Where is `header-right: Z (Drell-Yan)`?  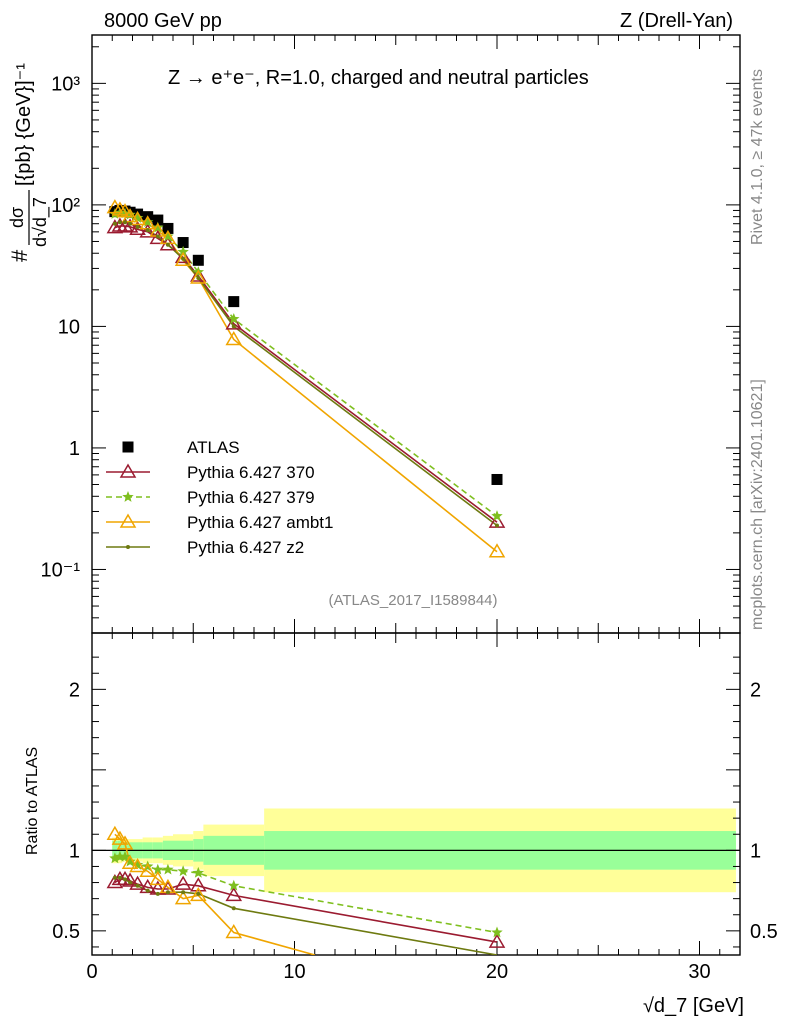
header-right: Z (Drell-Yan) is located at coordinates (676, 21).